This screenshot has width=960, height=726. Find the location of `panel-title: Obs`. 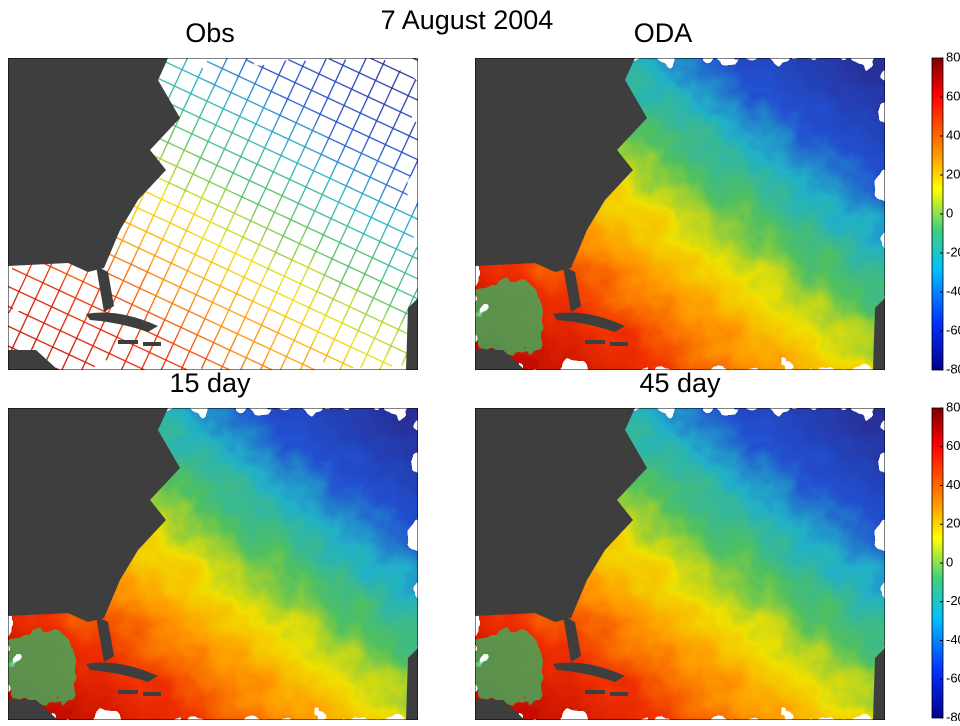

panel-title: Obs is located at coordinates (210, 33).